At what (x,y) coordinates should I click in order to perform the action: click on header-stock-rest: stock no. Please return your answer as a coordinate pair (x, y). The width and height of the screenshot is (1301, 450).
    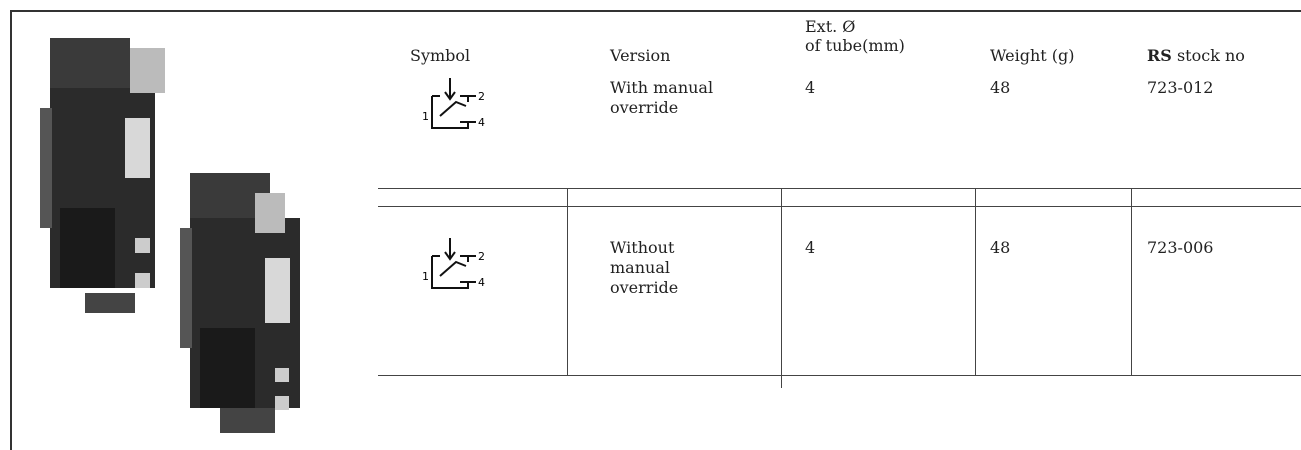
    Looking at the image, I should click on (1210, 55).